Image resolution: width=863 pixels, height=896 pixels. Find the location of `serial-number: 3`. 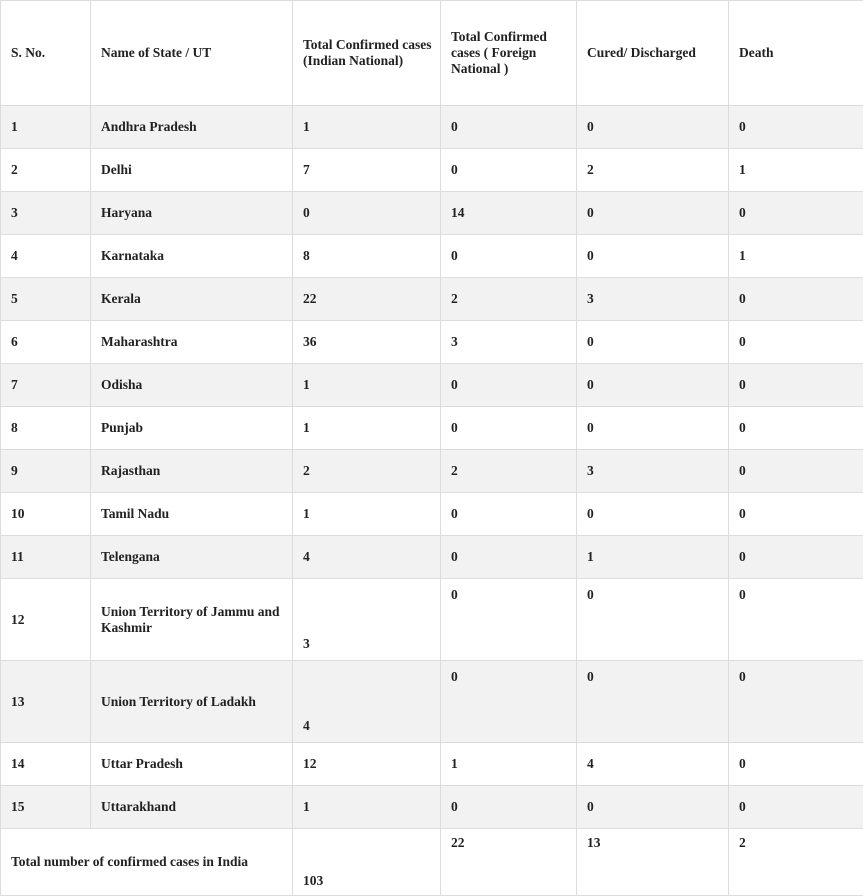

serial-number: 3 is located at coordinates (46, 213).